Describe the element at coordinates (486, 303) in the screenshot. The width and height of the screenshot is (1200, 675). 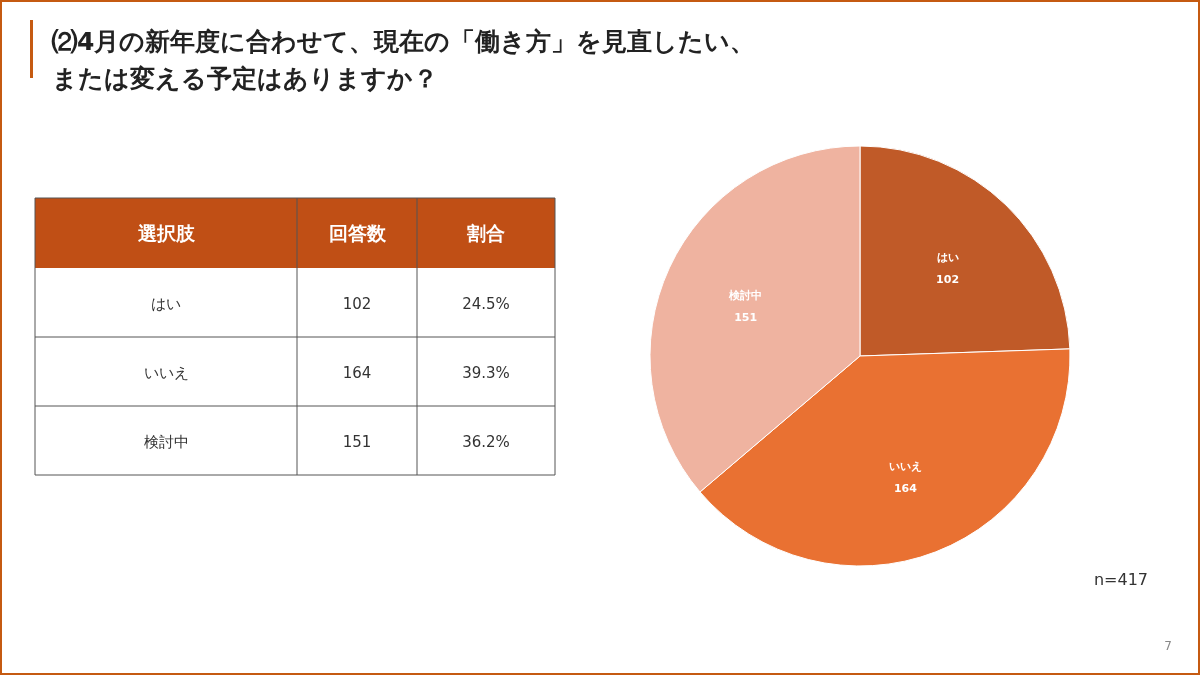
I see `data-label: 24.5%` at that location.